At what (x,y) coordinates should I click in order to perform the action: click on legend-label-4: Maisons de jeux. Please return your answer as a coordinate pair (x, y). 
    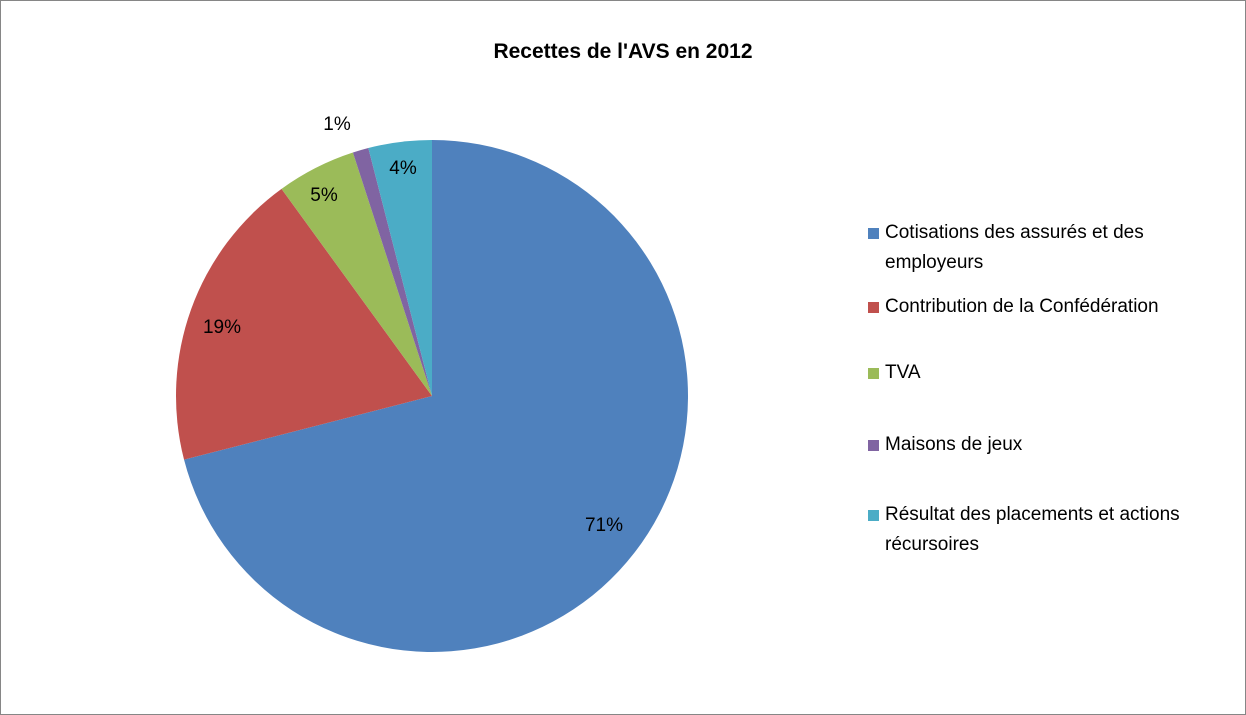
    Looking at the image, I should click on (954, 444).